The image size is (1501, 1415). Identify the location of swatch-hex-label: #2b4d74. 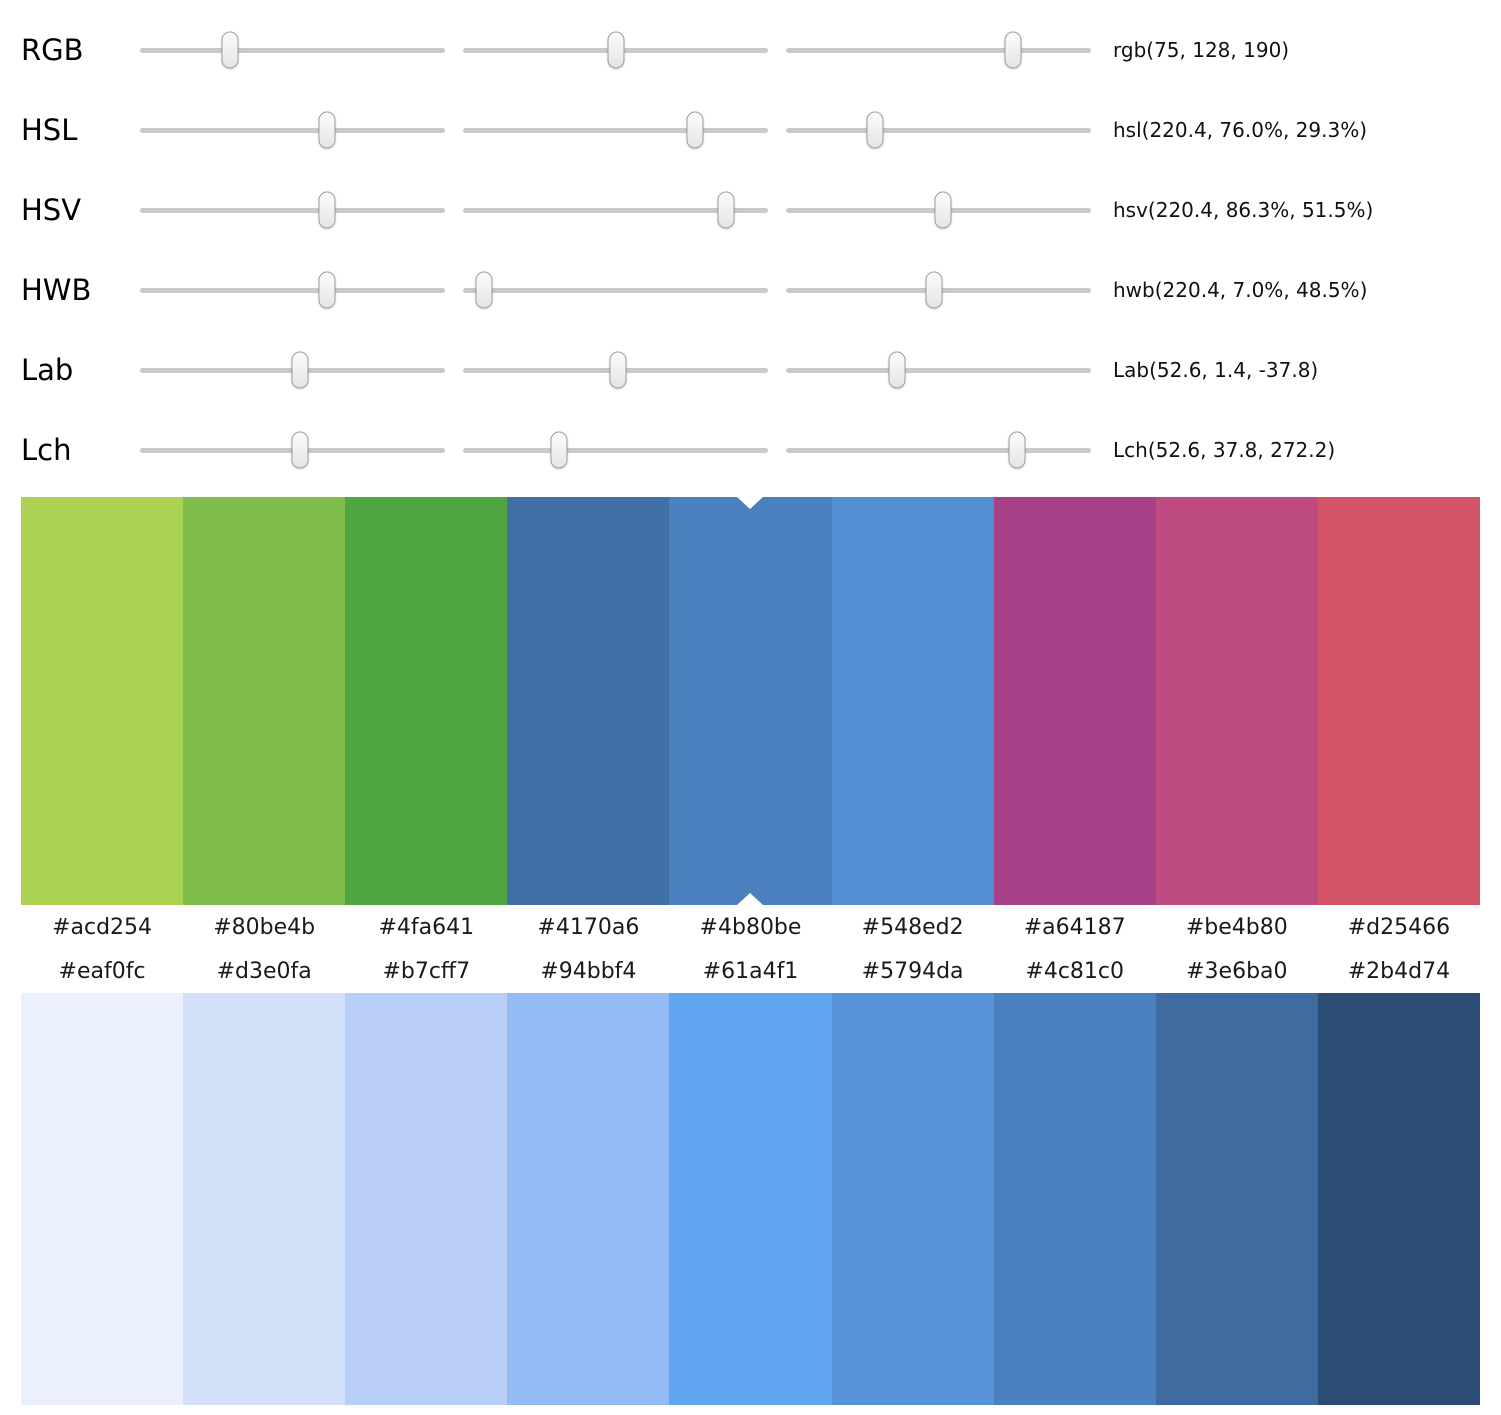
(1399, 971).